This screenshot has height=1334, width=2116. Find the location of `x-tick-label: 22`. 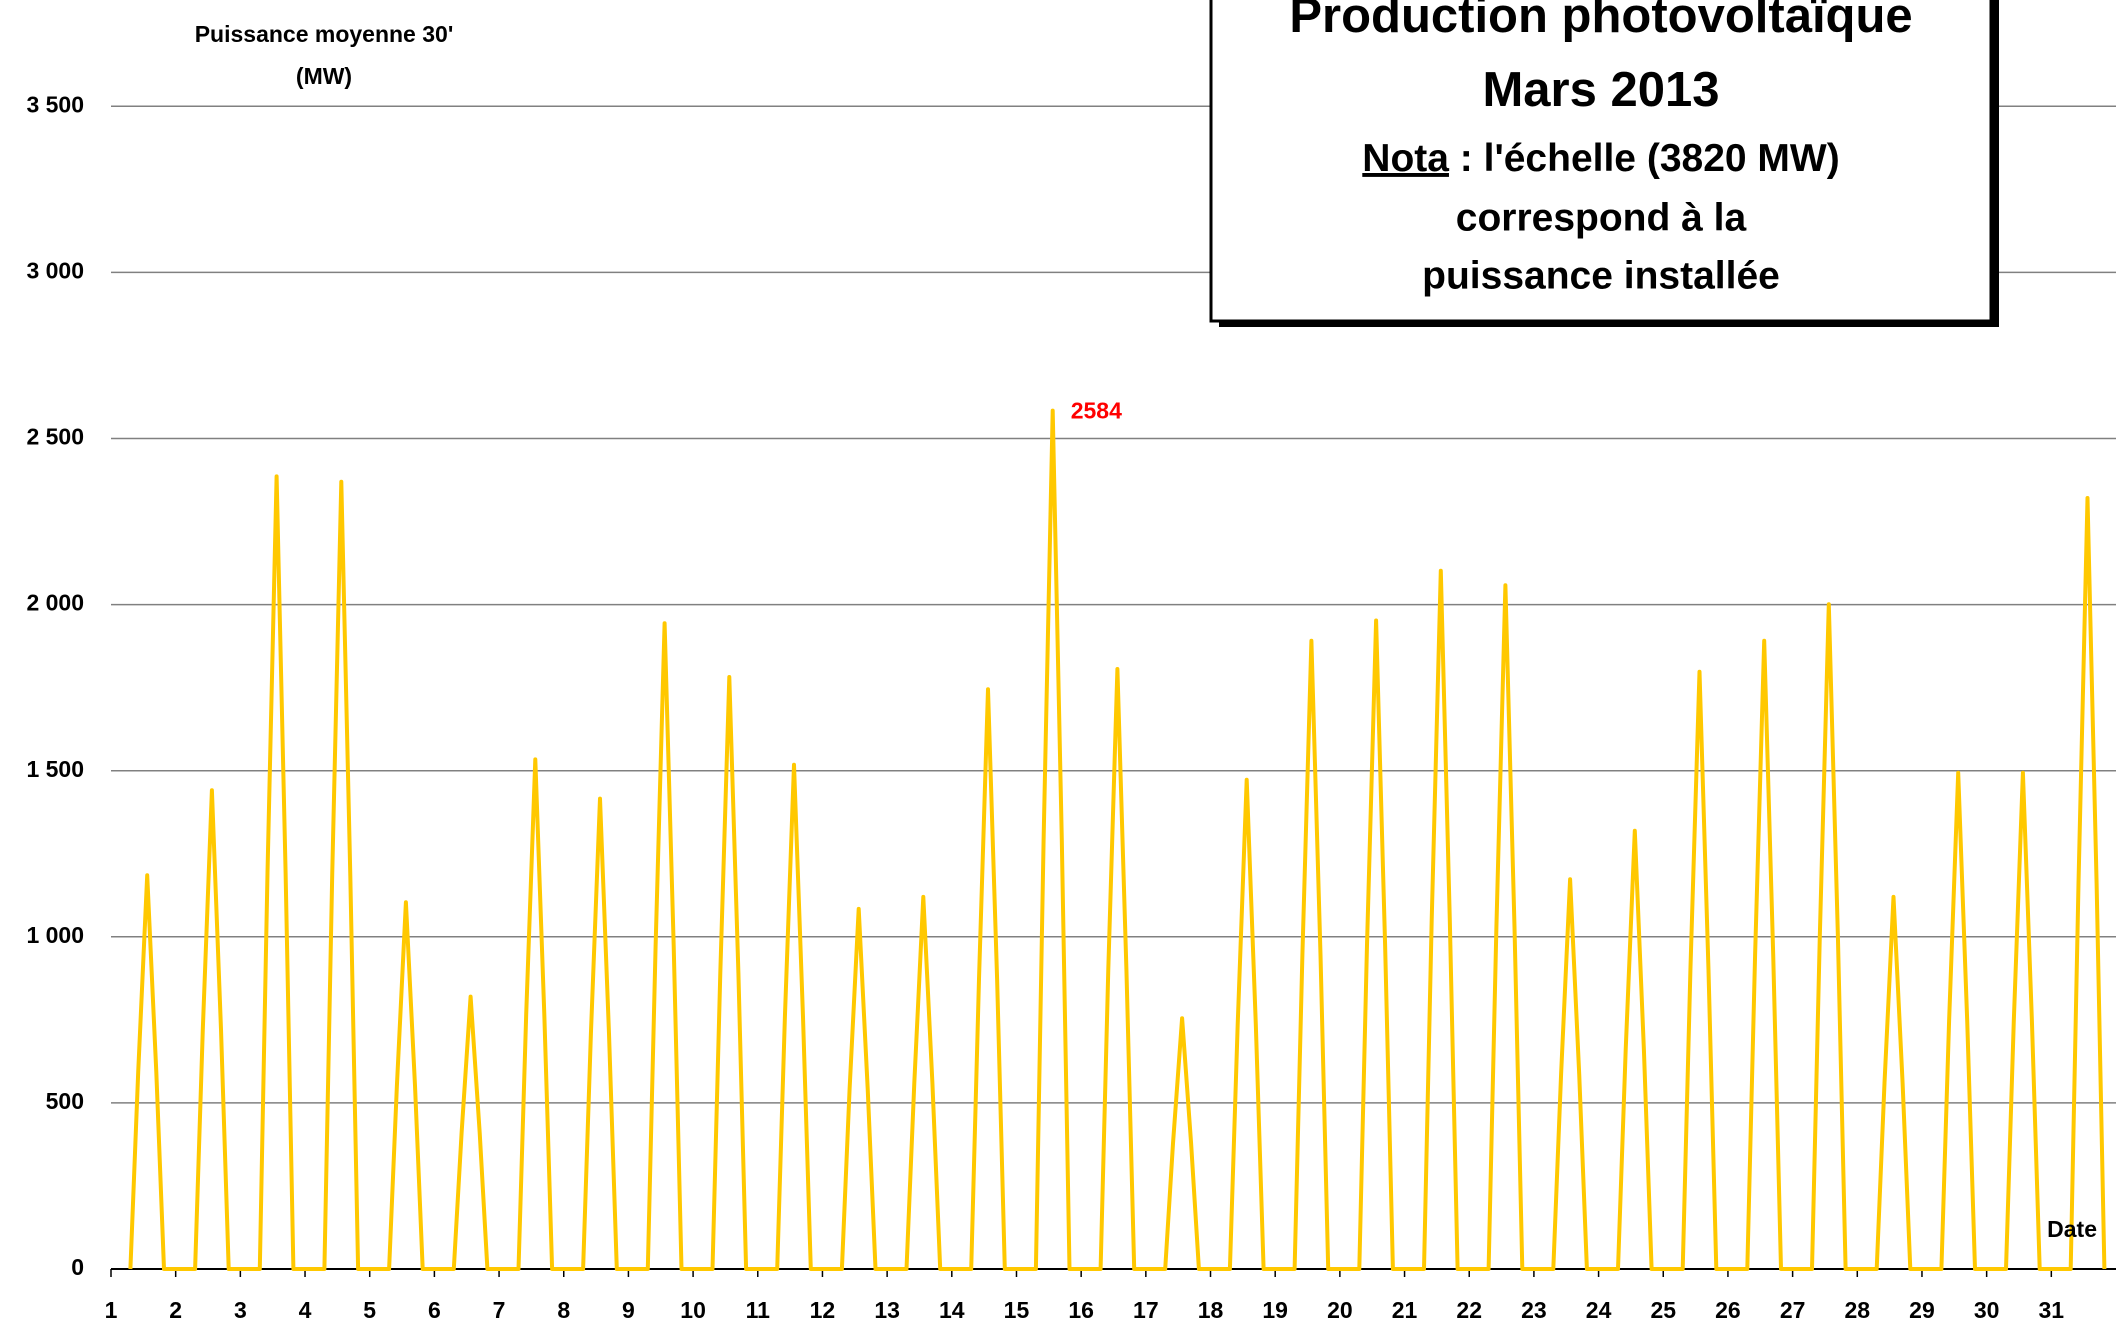

x-tick-label: 22 is located at coordinates (1469, 1310).